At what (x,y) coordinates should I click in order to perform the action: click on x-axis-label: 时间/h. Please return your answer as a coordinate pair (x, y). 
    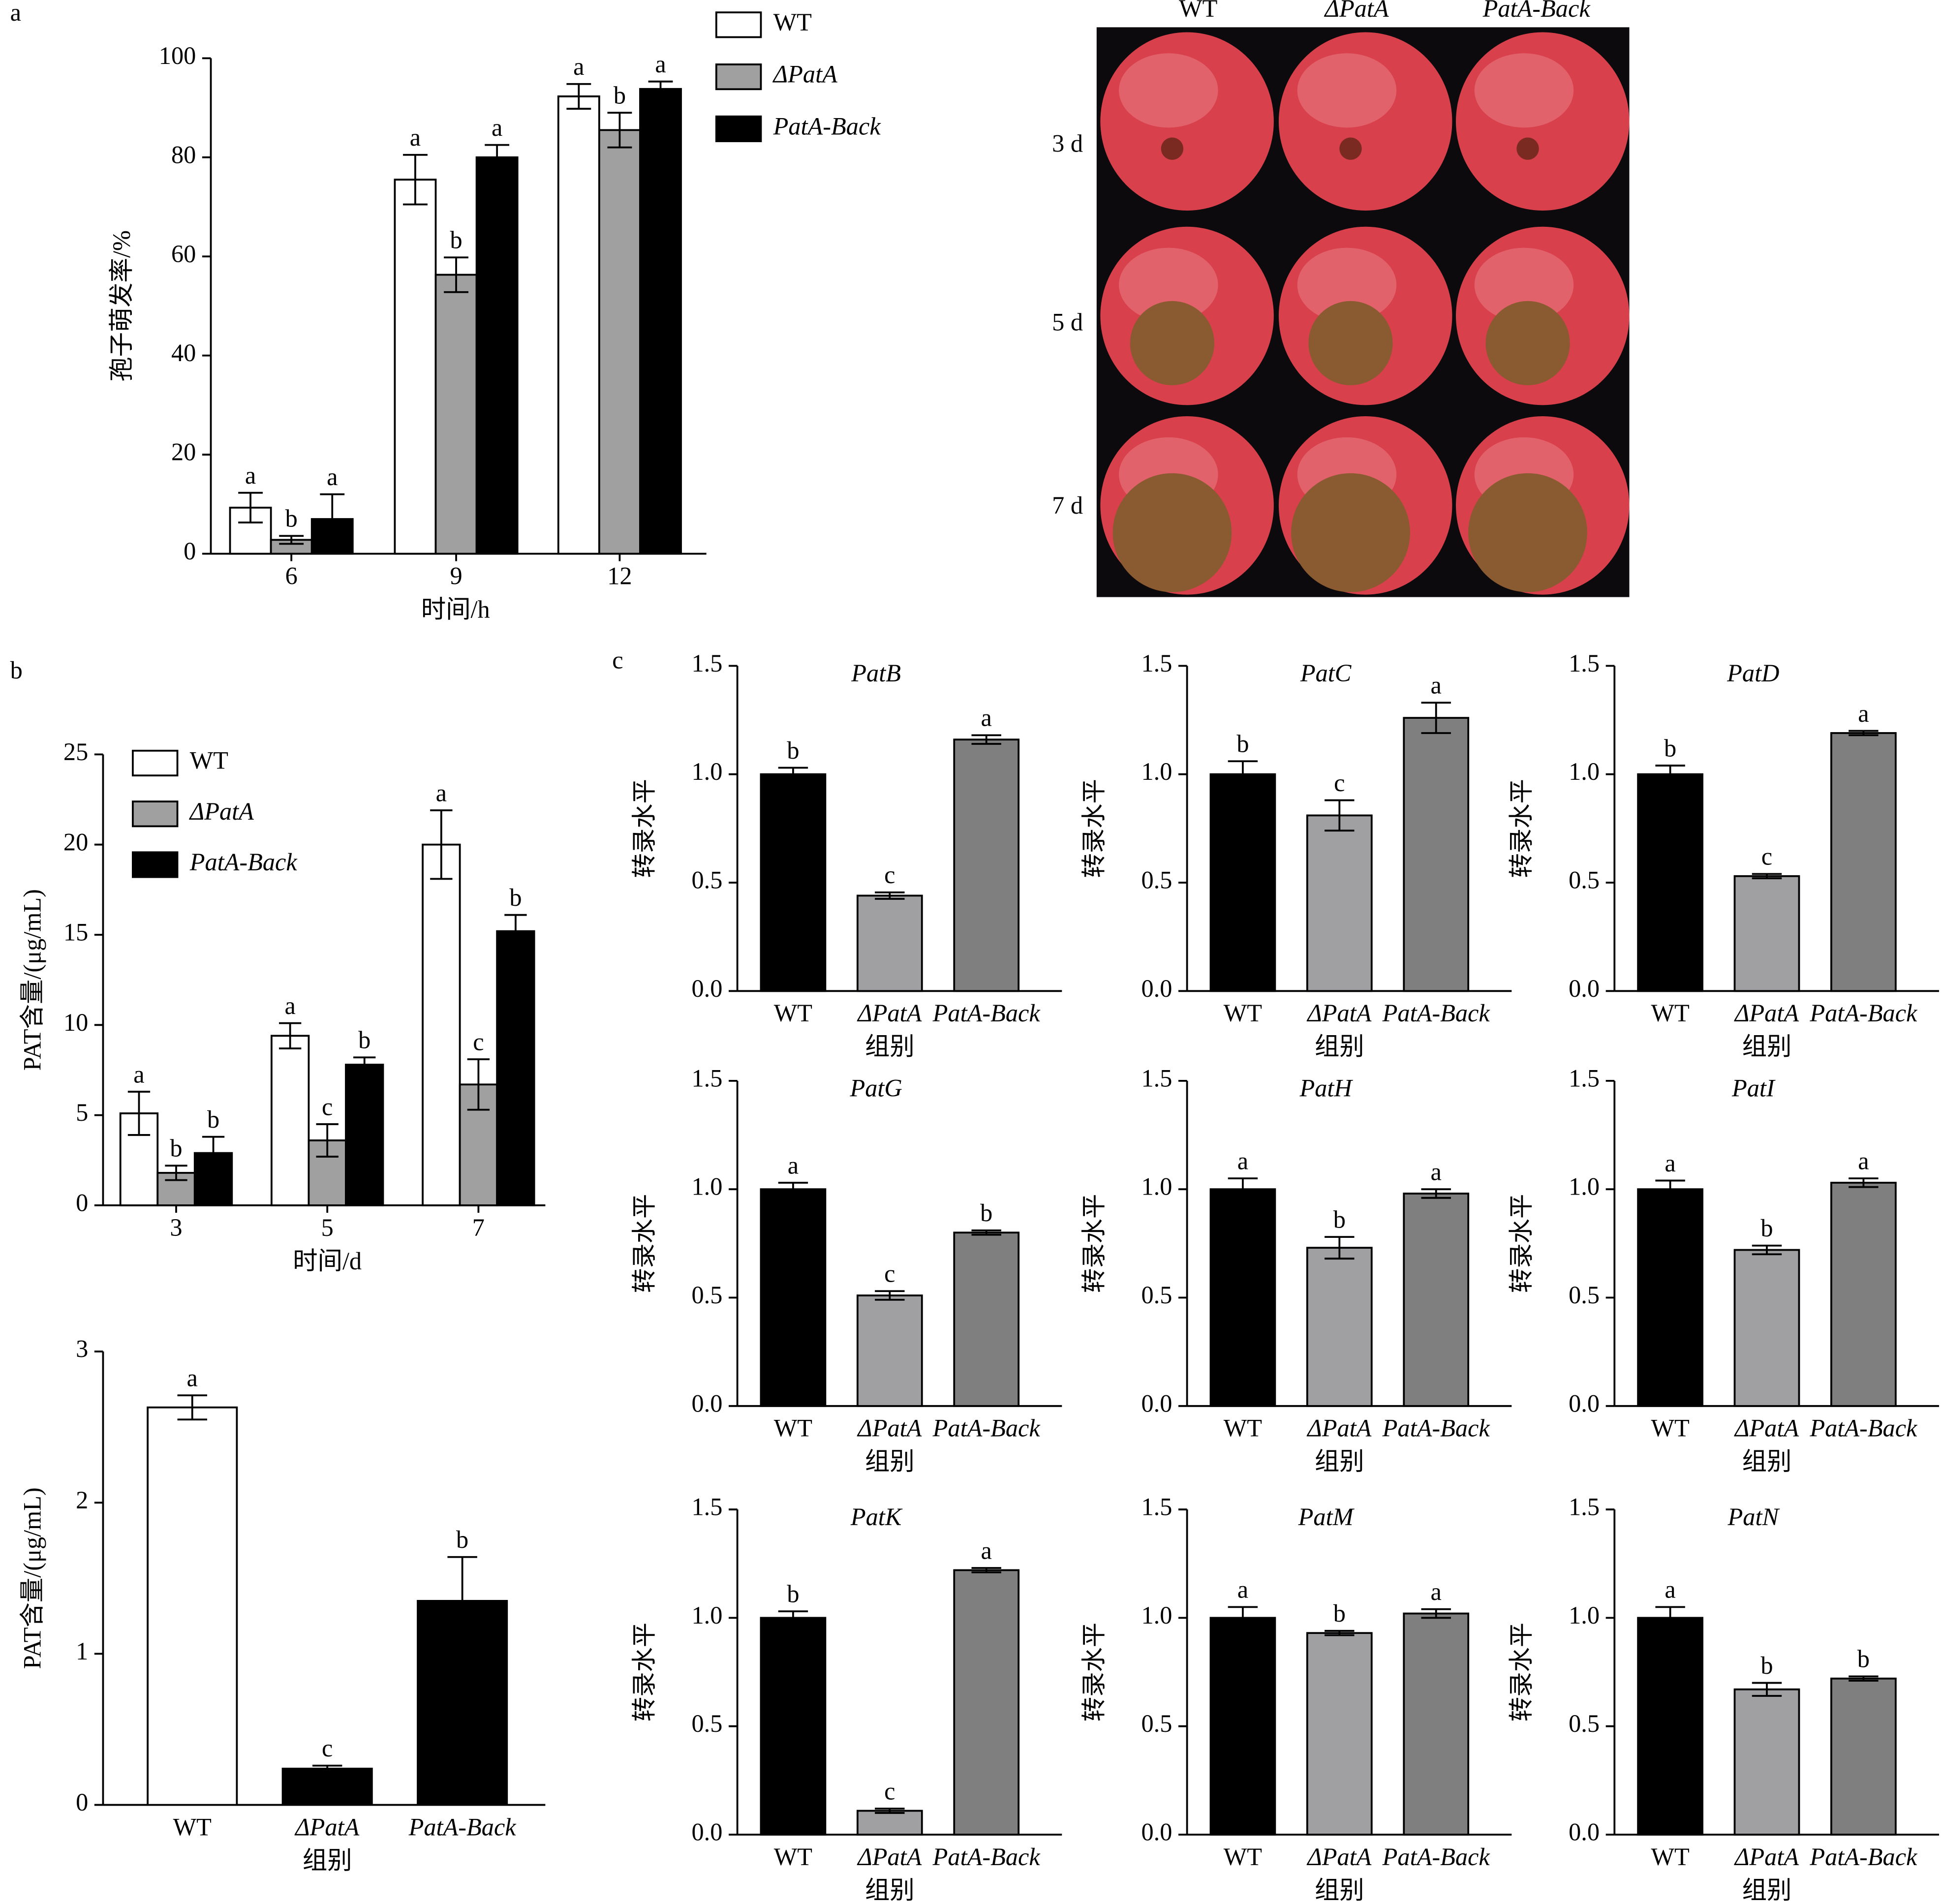
    Looking at the image, I should click on (456, 609).